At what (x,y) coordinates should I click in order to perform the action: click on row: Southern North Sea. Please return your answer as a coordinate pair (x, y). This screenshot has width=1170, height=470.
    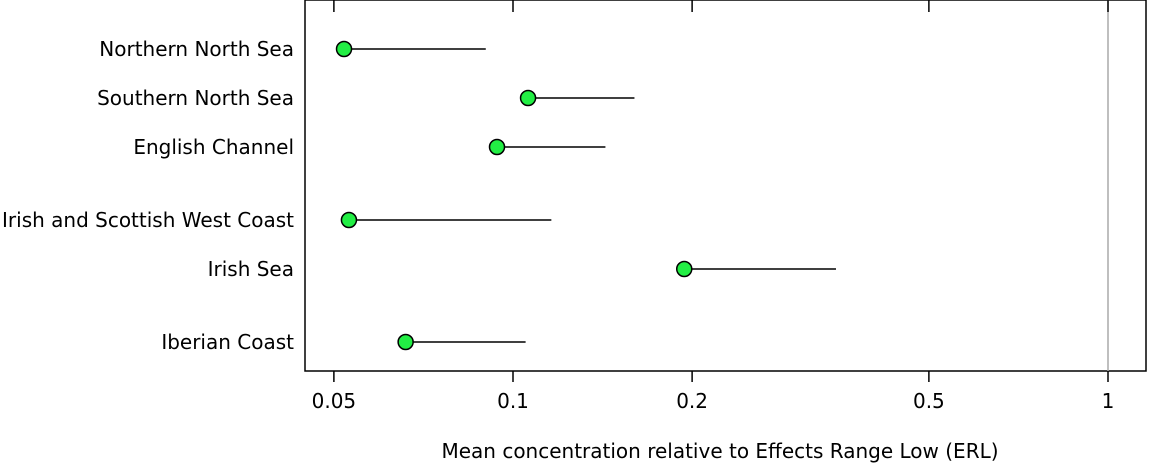
    Looking at the image, I should click on (366, 98).